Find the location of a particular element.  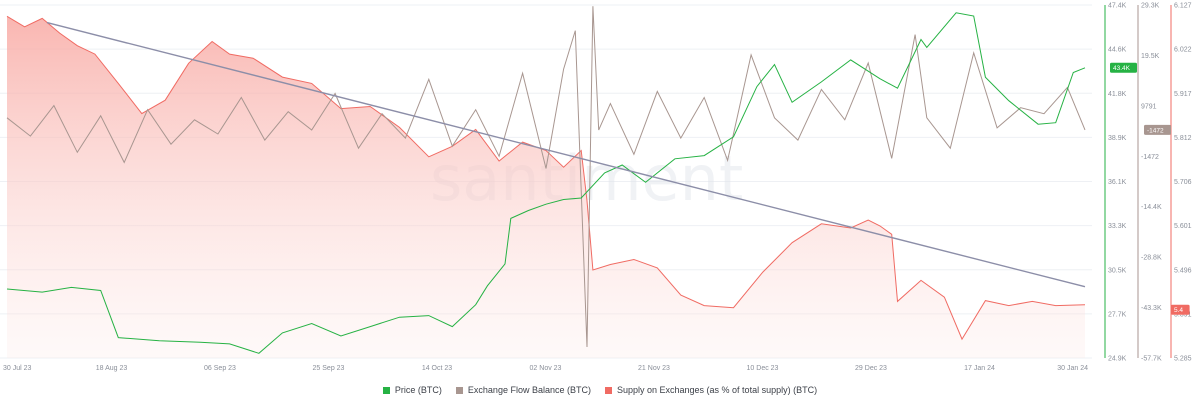

axis-tick-flow: -14.4K is located at coordinates (1151, 207).